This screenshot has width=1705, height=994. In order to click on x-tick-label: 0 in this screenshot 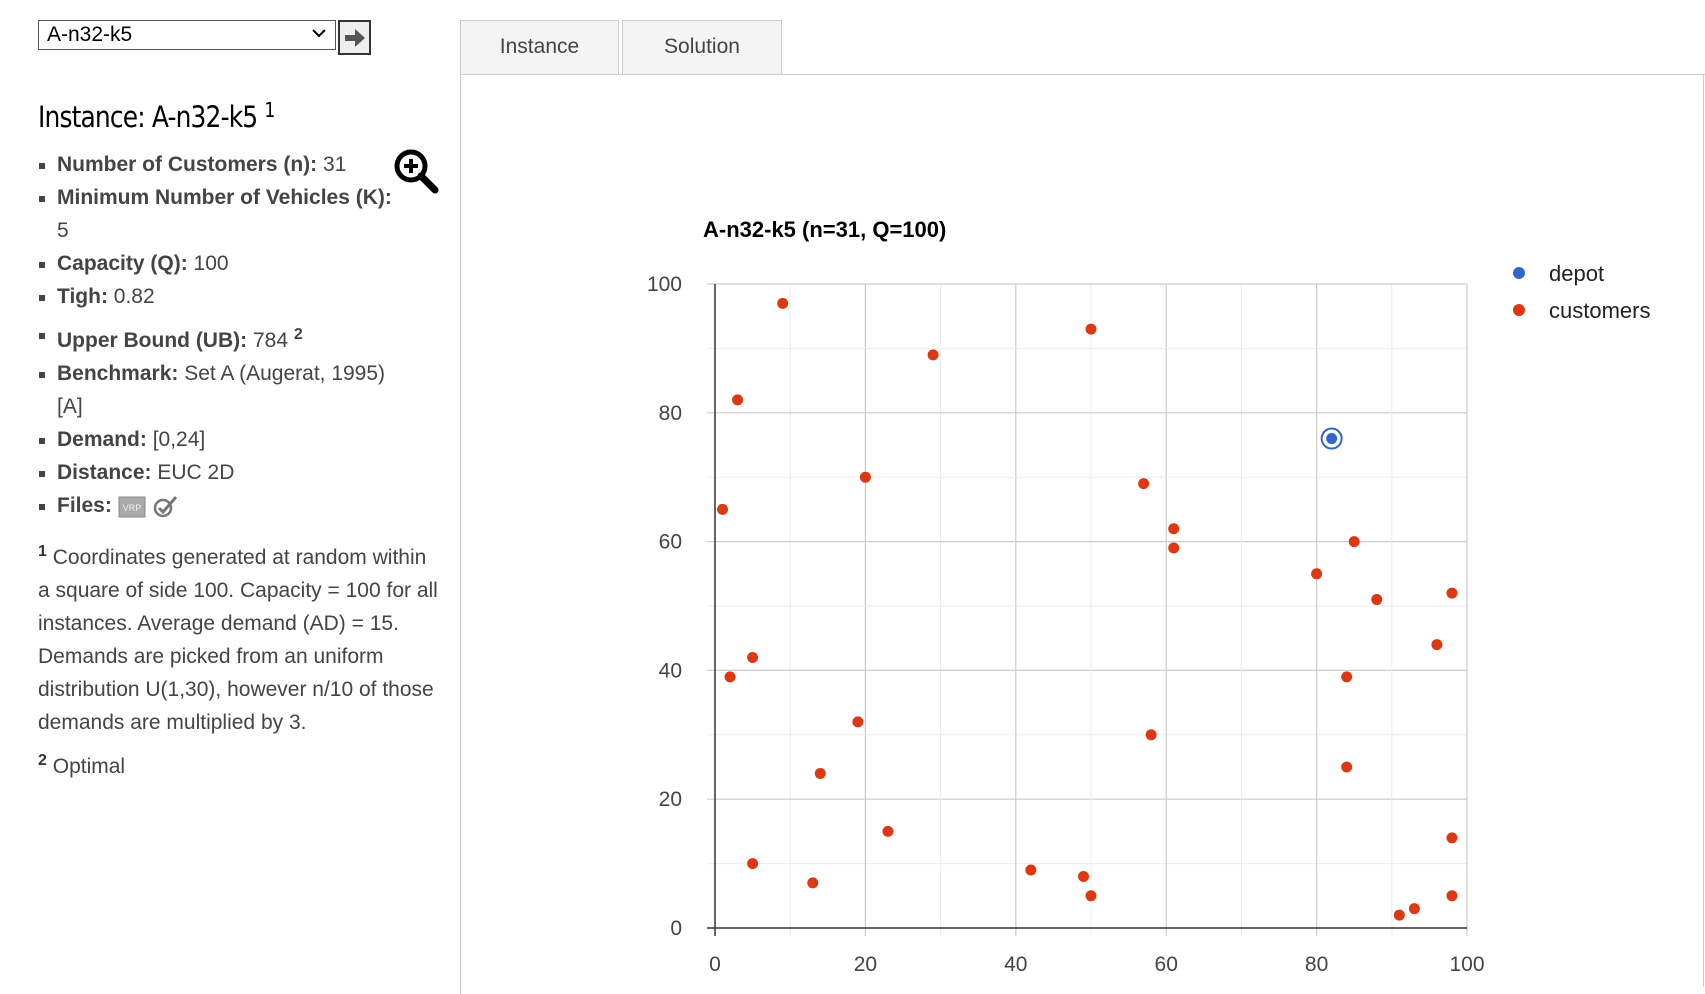, I will do `click(715, 964)`.